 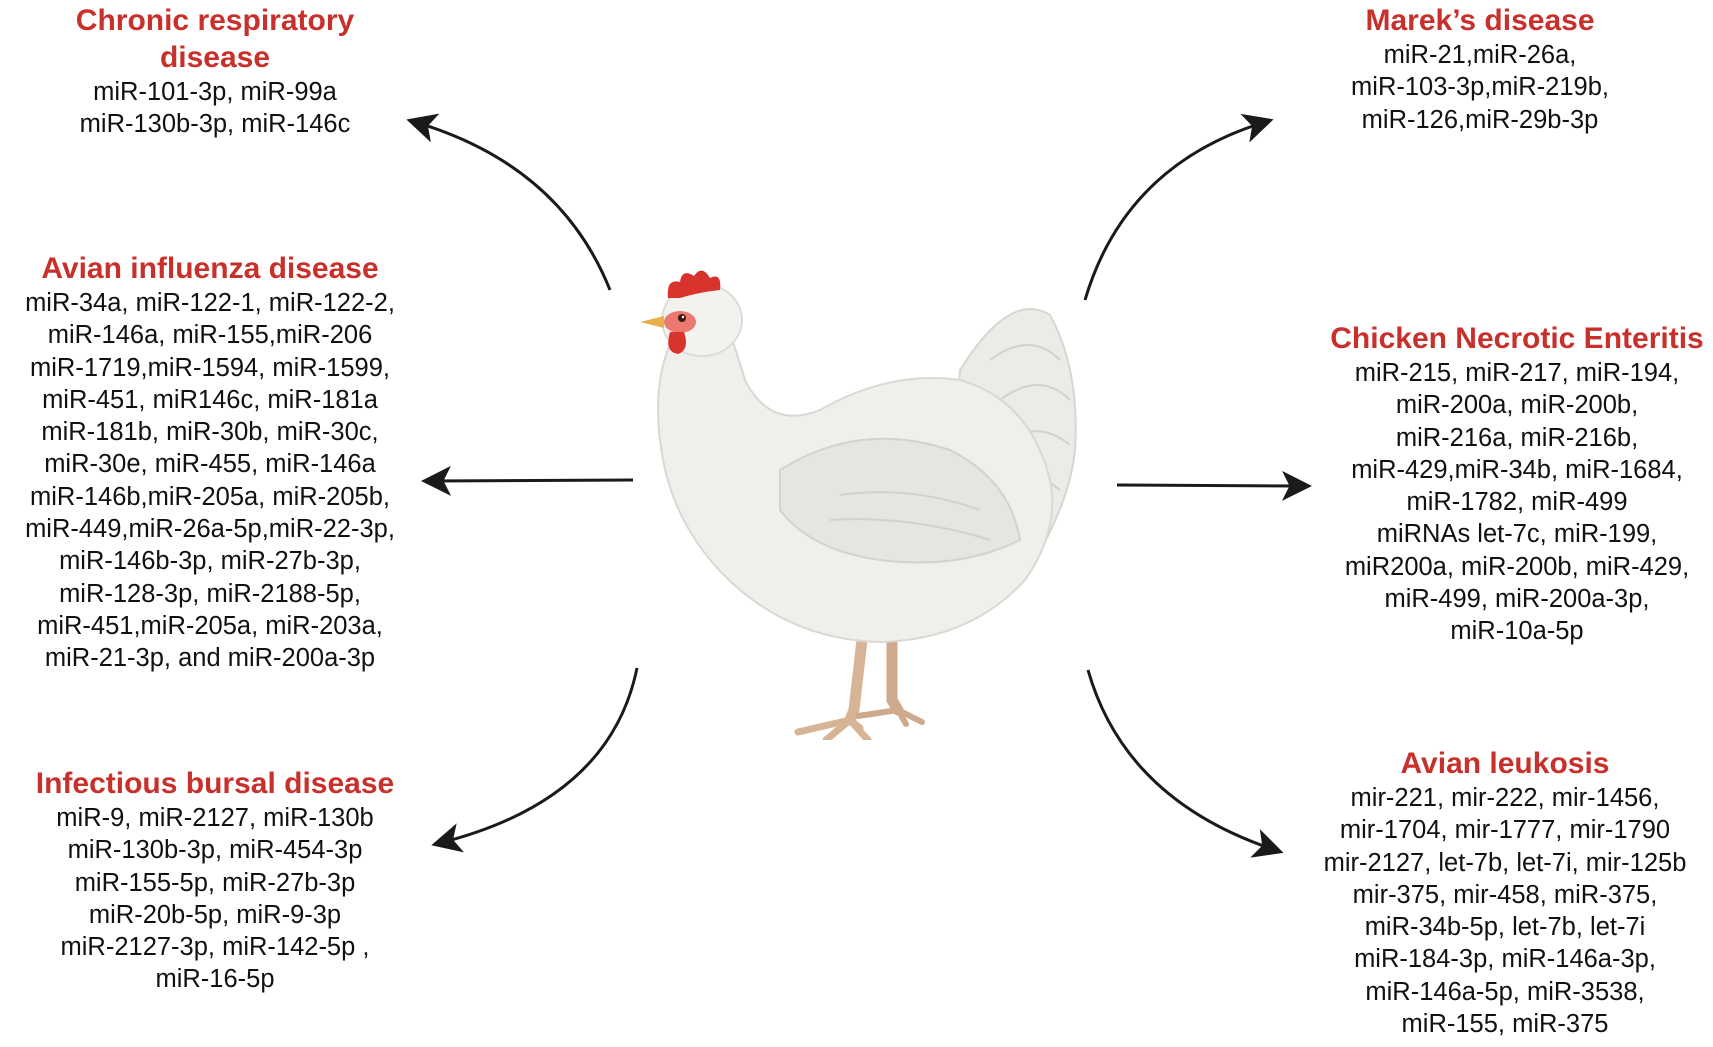 What do you see at coordinates (215, 818) in the screenshot?
I see `mirna-line: miR-9, miR-2127, miR-130b` at bounding box center [215, 818].